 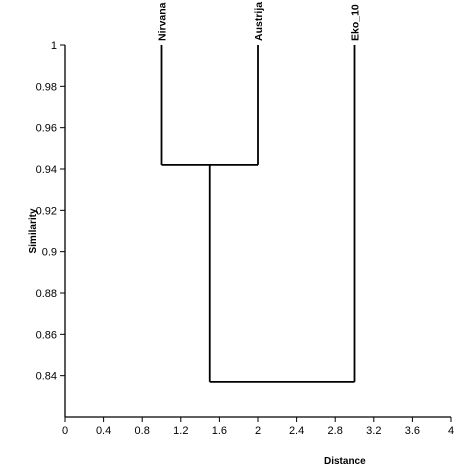 I want to click on leaf-labels: Nirvana Austrija Eko_10, so click(x=259, y=21).